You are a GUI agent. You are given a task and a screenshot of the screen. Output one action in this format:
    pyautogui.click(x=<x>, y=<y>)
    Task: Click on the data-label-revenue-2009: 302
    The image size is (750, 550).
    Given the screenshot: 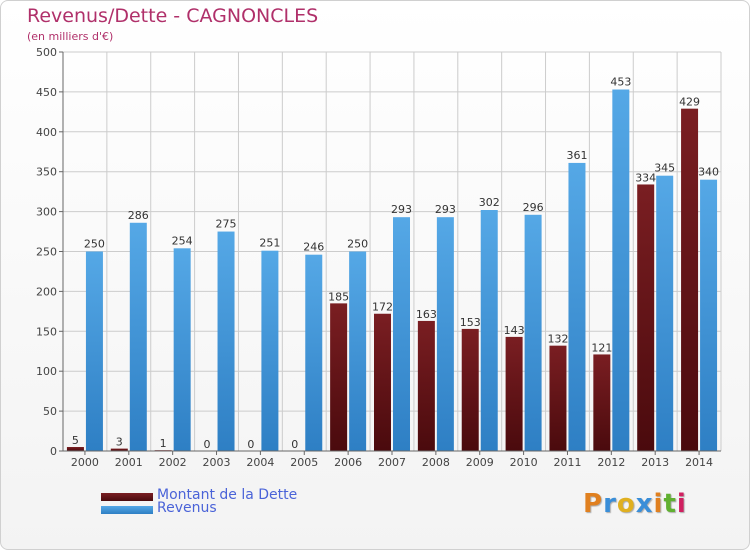 What is the action you would take?
    pyautogui.click(x=489, y=202)
    